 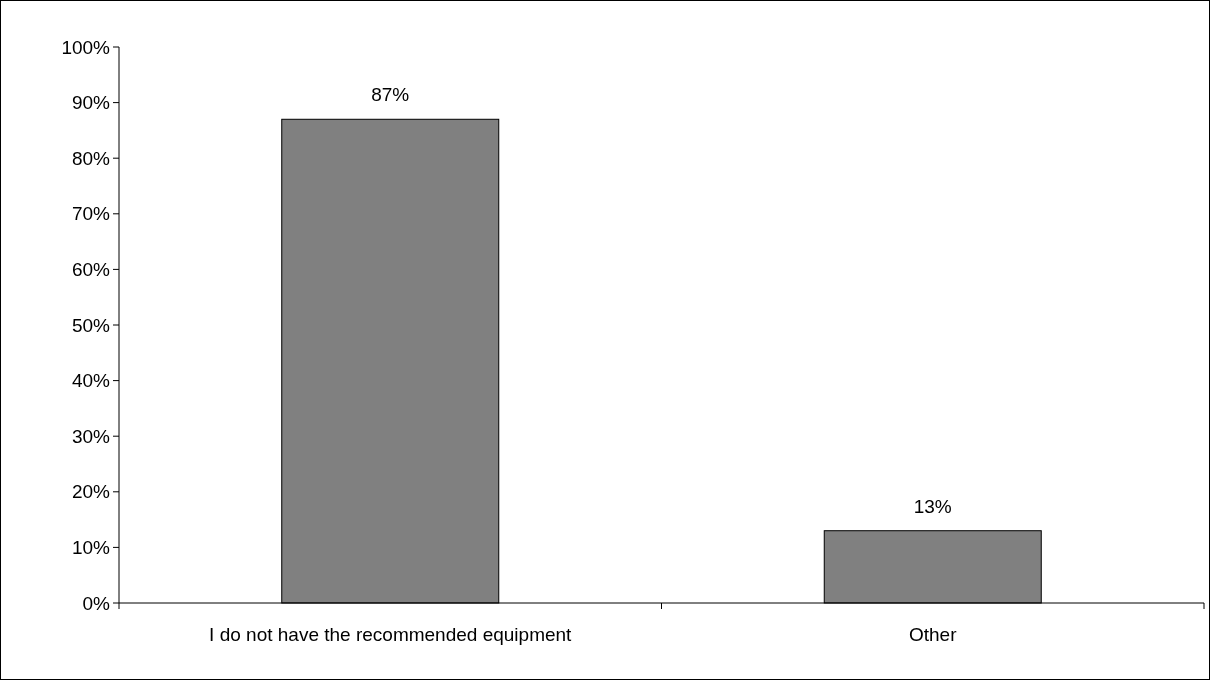 I want to click on y-tick-label: 30%, so click(x=91, y=436).